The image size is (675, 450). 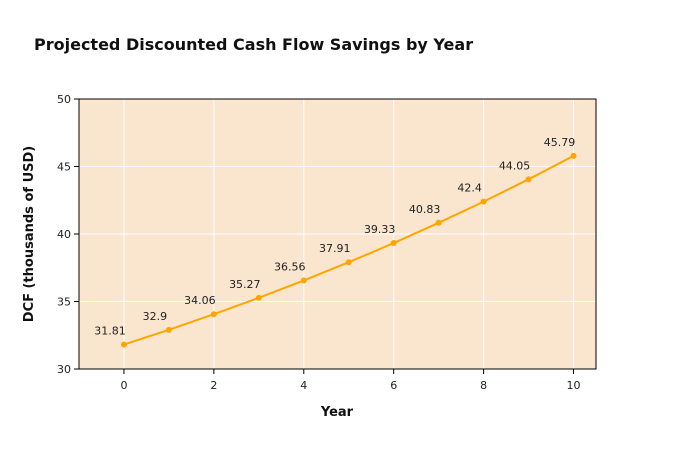 I want to click on data-label: 39.33, so click(x=380, y=229).